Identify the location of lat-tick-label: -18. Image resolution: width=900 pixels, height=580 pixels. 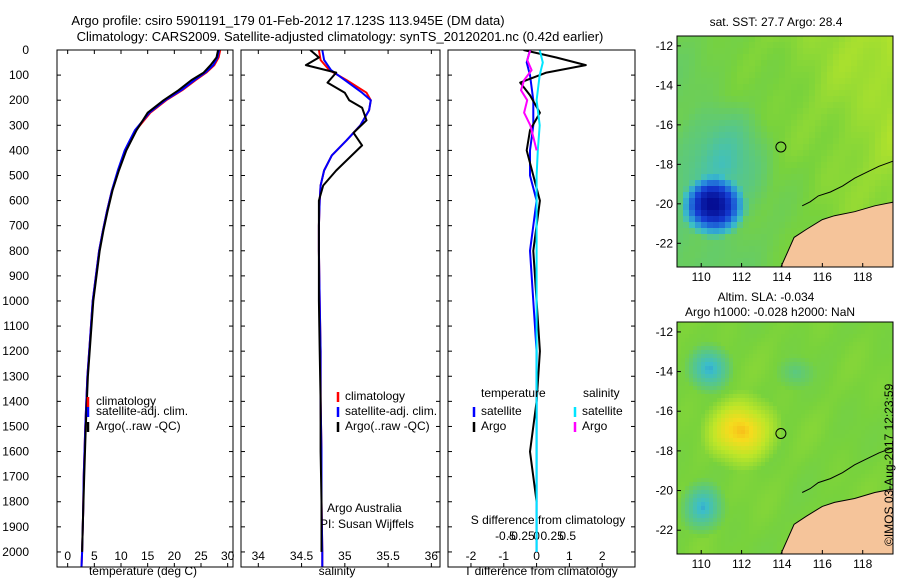
(665, 451).